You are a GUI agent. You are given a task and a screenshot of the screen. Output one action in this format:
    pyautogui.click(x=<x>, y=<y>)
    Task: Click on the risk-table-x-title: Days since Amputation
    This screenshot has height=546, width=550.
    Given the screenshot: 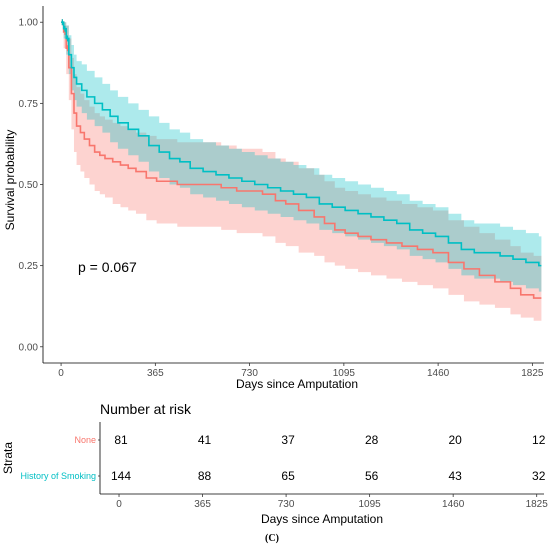 What is the action you would take?
    pyautogui.click(x=322, y=519)
    